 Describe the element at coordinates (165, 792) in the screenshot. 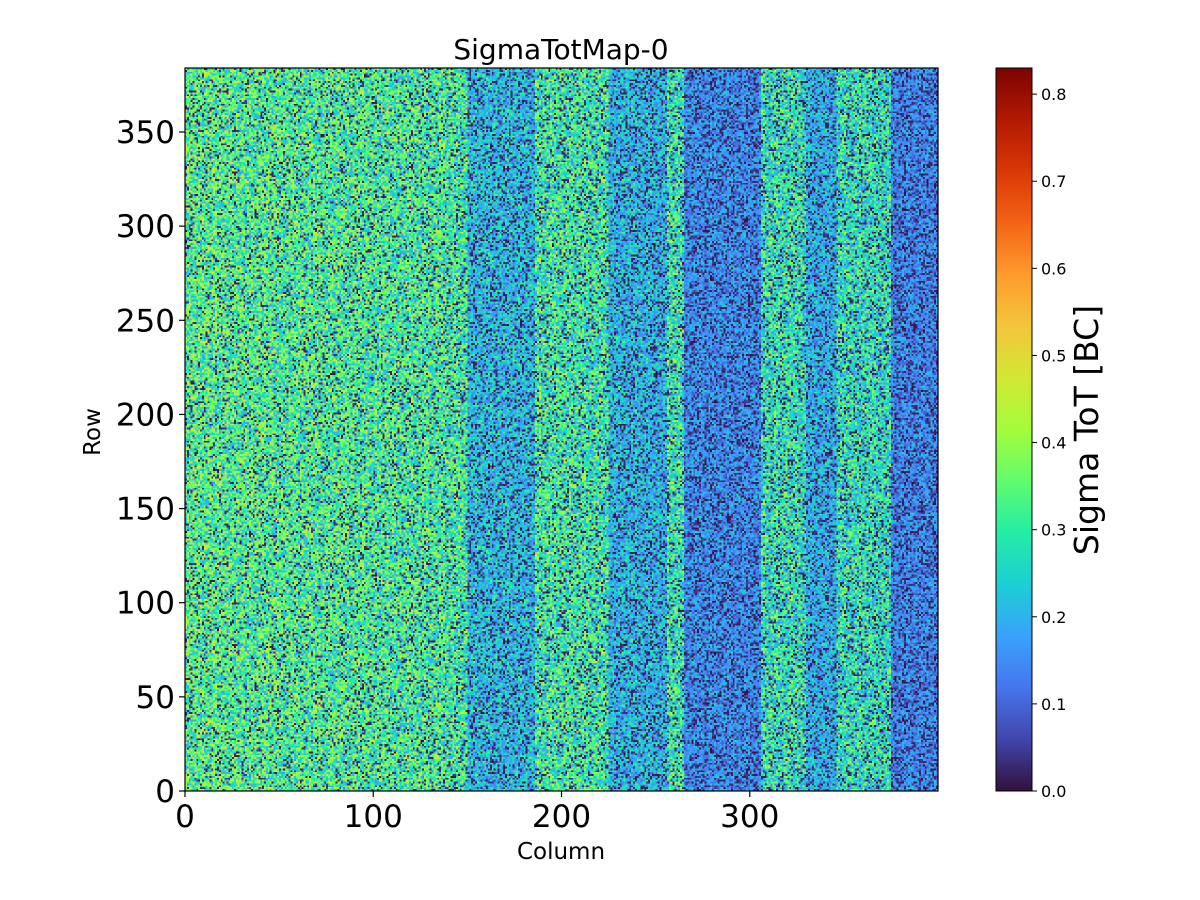

I see `y-tick-label: 0` at that location.